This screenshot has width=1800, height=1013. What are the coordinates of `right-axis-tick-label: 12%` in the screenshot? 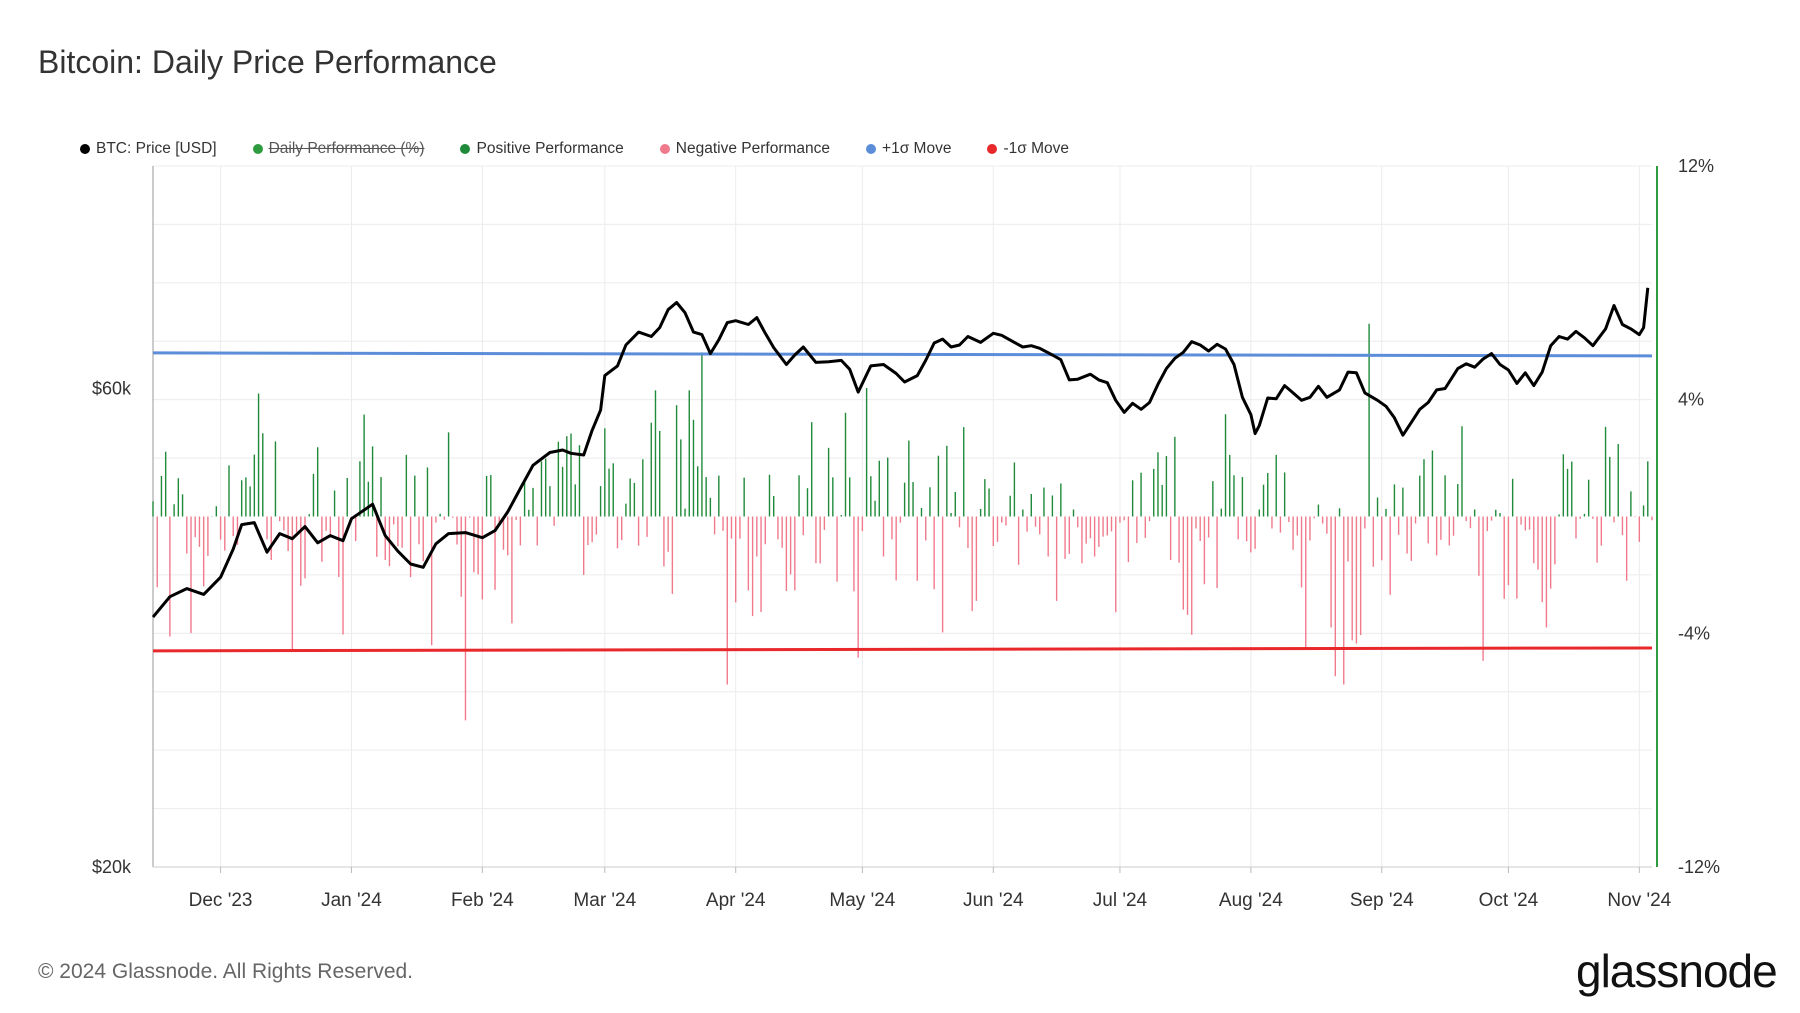 It's located at (1696, 166).